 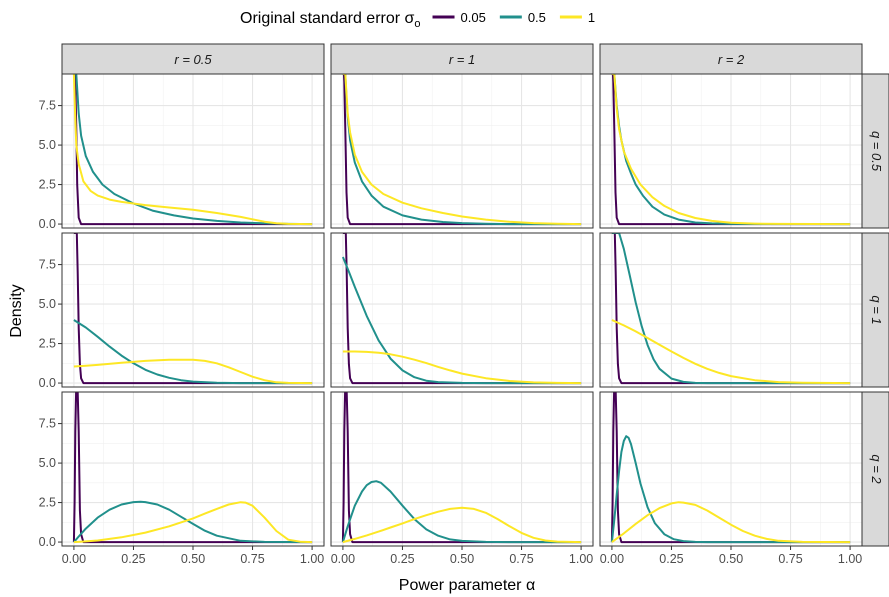 I want to click on panel-r0-c1, so click(x=462, y=151).